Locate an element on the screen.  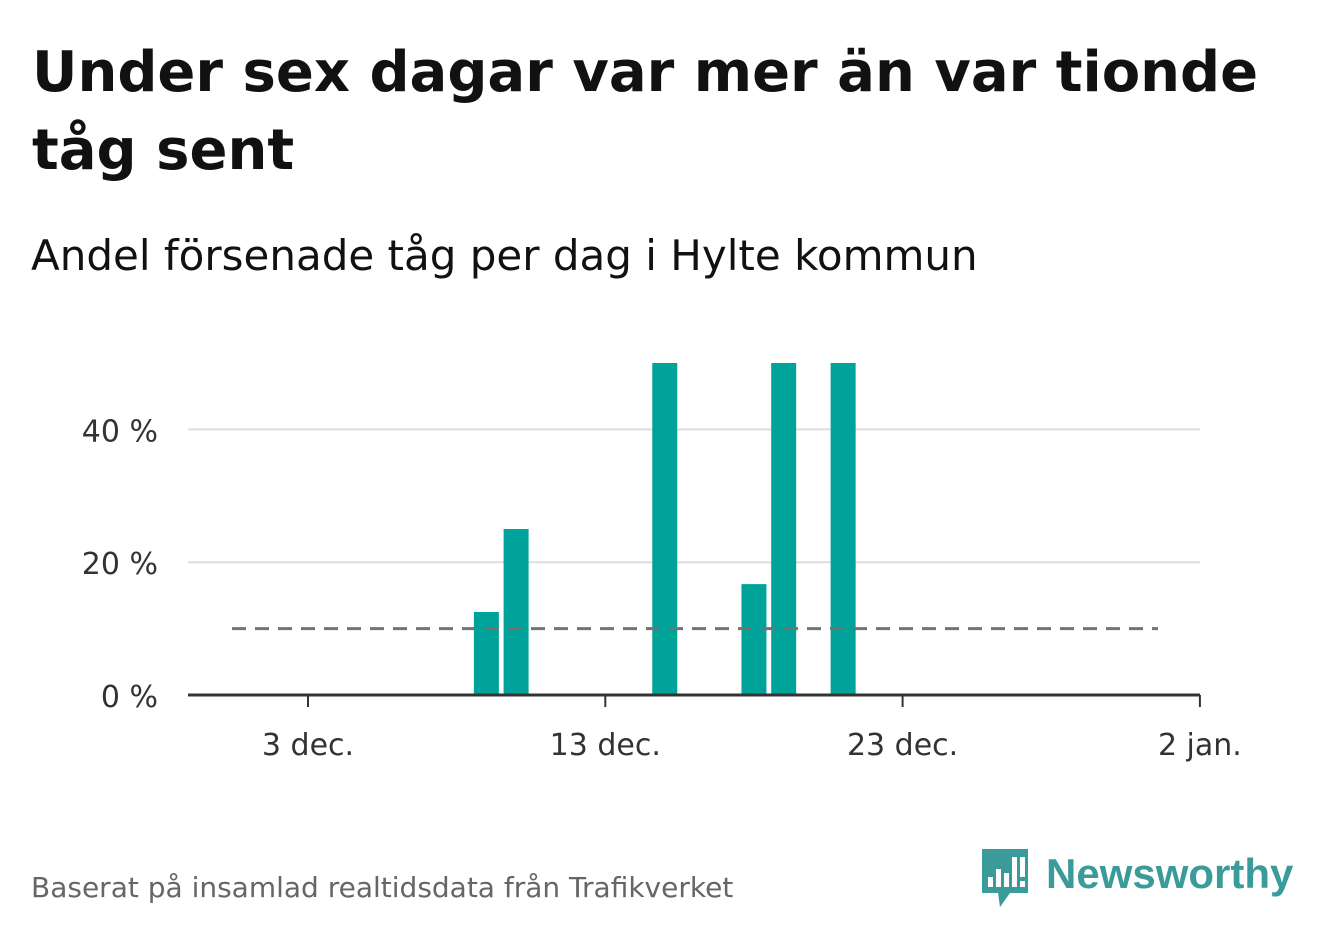
y-tick-label: 0 % is located at coordinates (129, 697).